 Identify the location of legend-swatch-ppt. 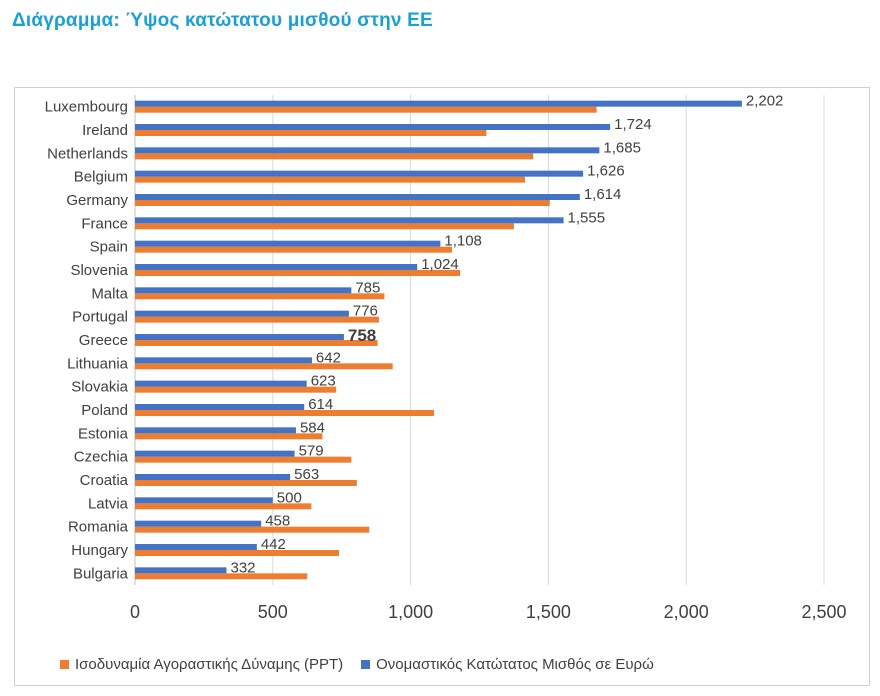
(64, 664).